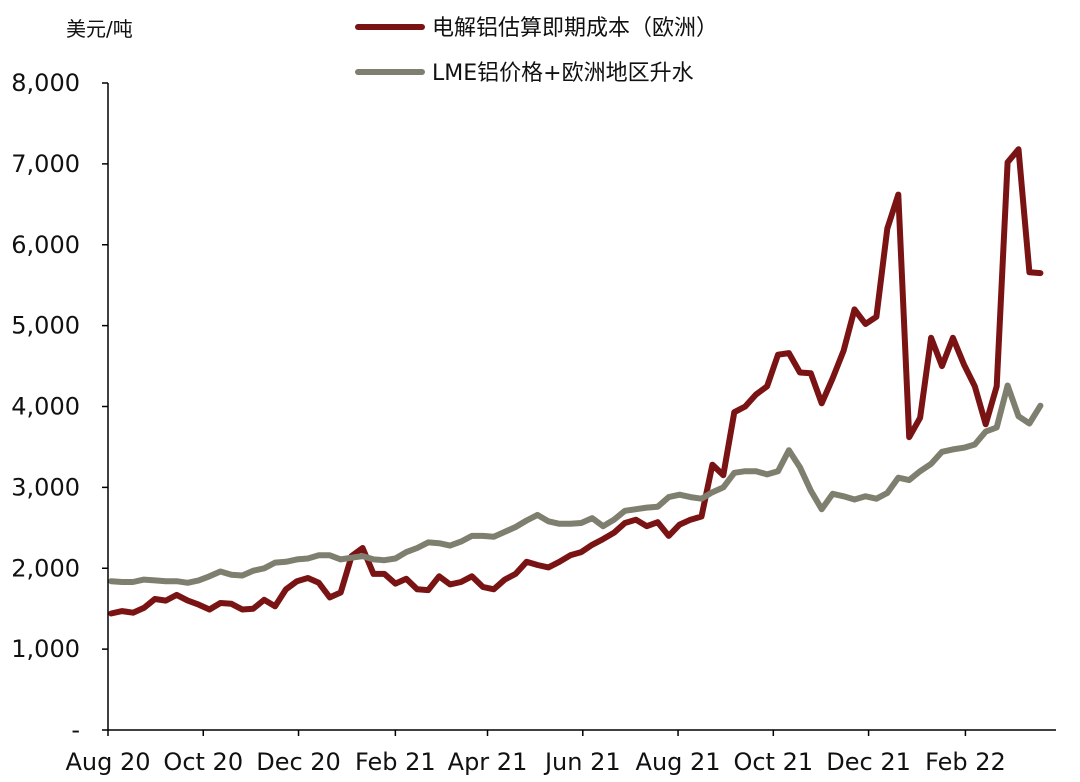 The width and height of the screenshot is (1080, 782). Describe the element at coordinates (45, 649) in the screenshot. I see `y-tick-label: 1,000` at that location.